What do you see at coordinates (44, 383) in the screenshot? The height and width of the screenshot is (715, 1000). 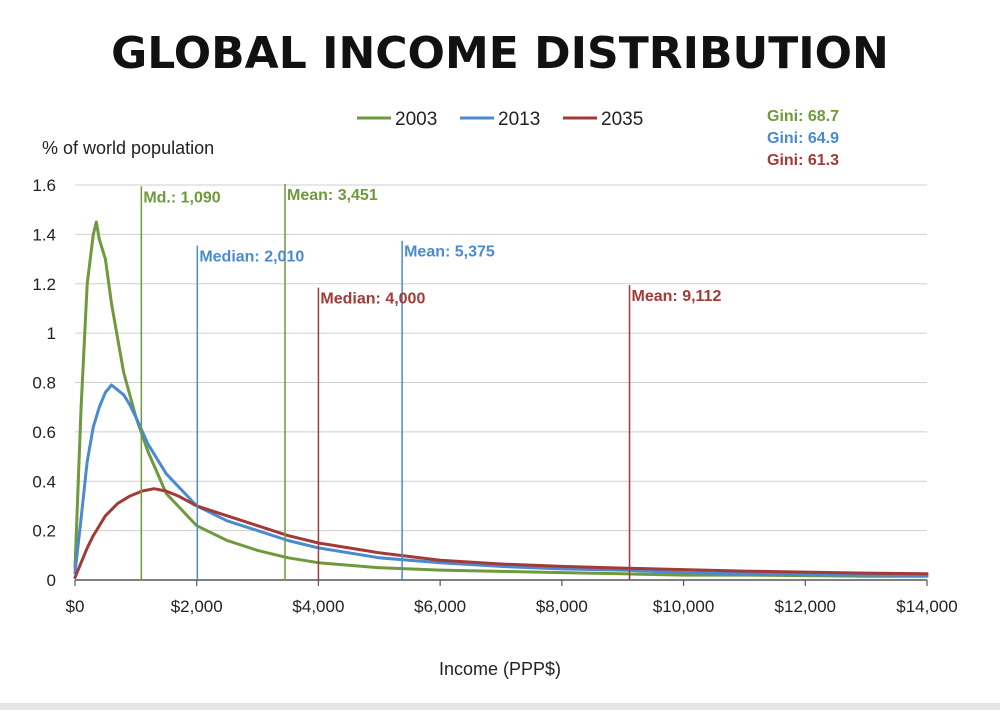 I see `y-tick-label: 0.8` at bounding box center [44, 383].